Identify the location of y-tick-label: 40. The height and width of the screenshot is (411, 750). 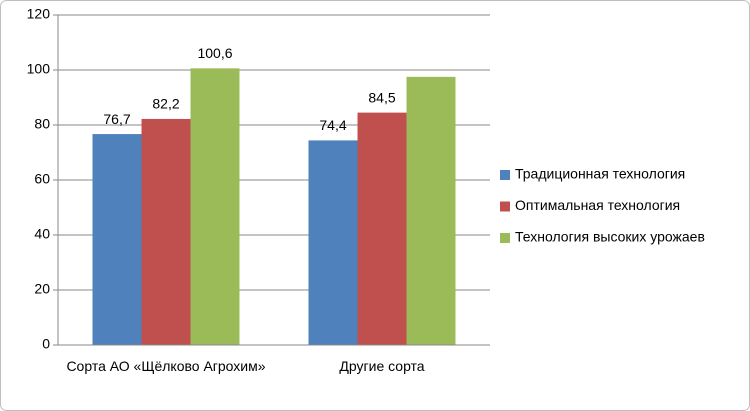
(42, 234).